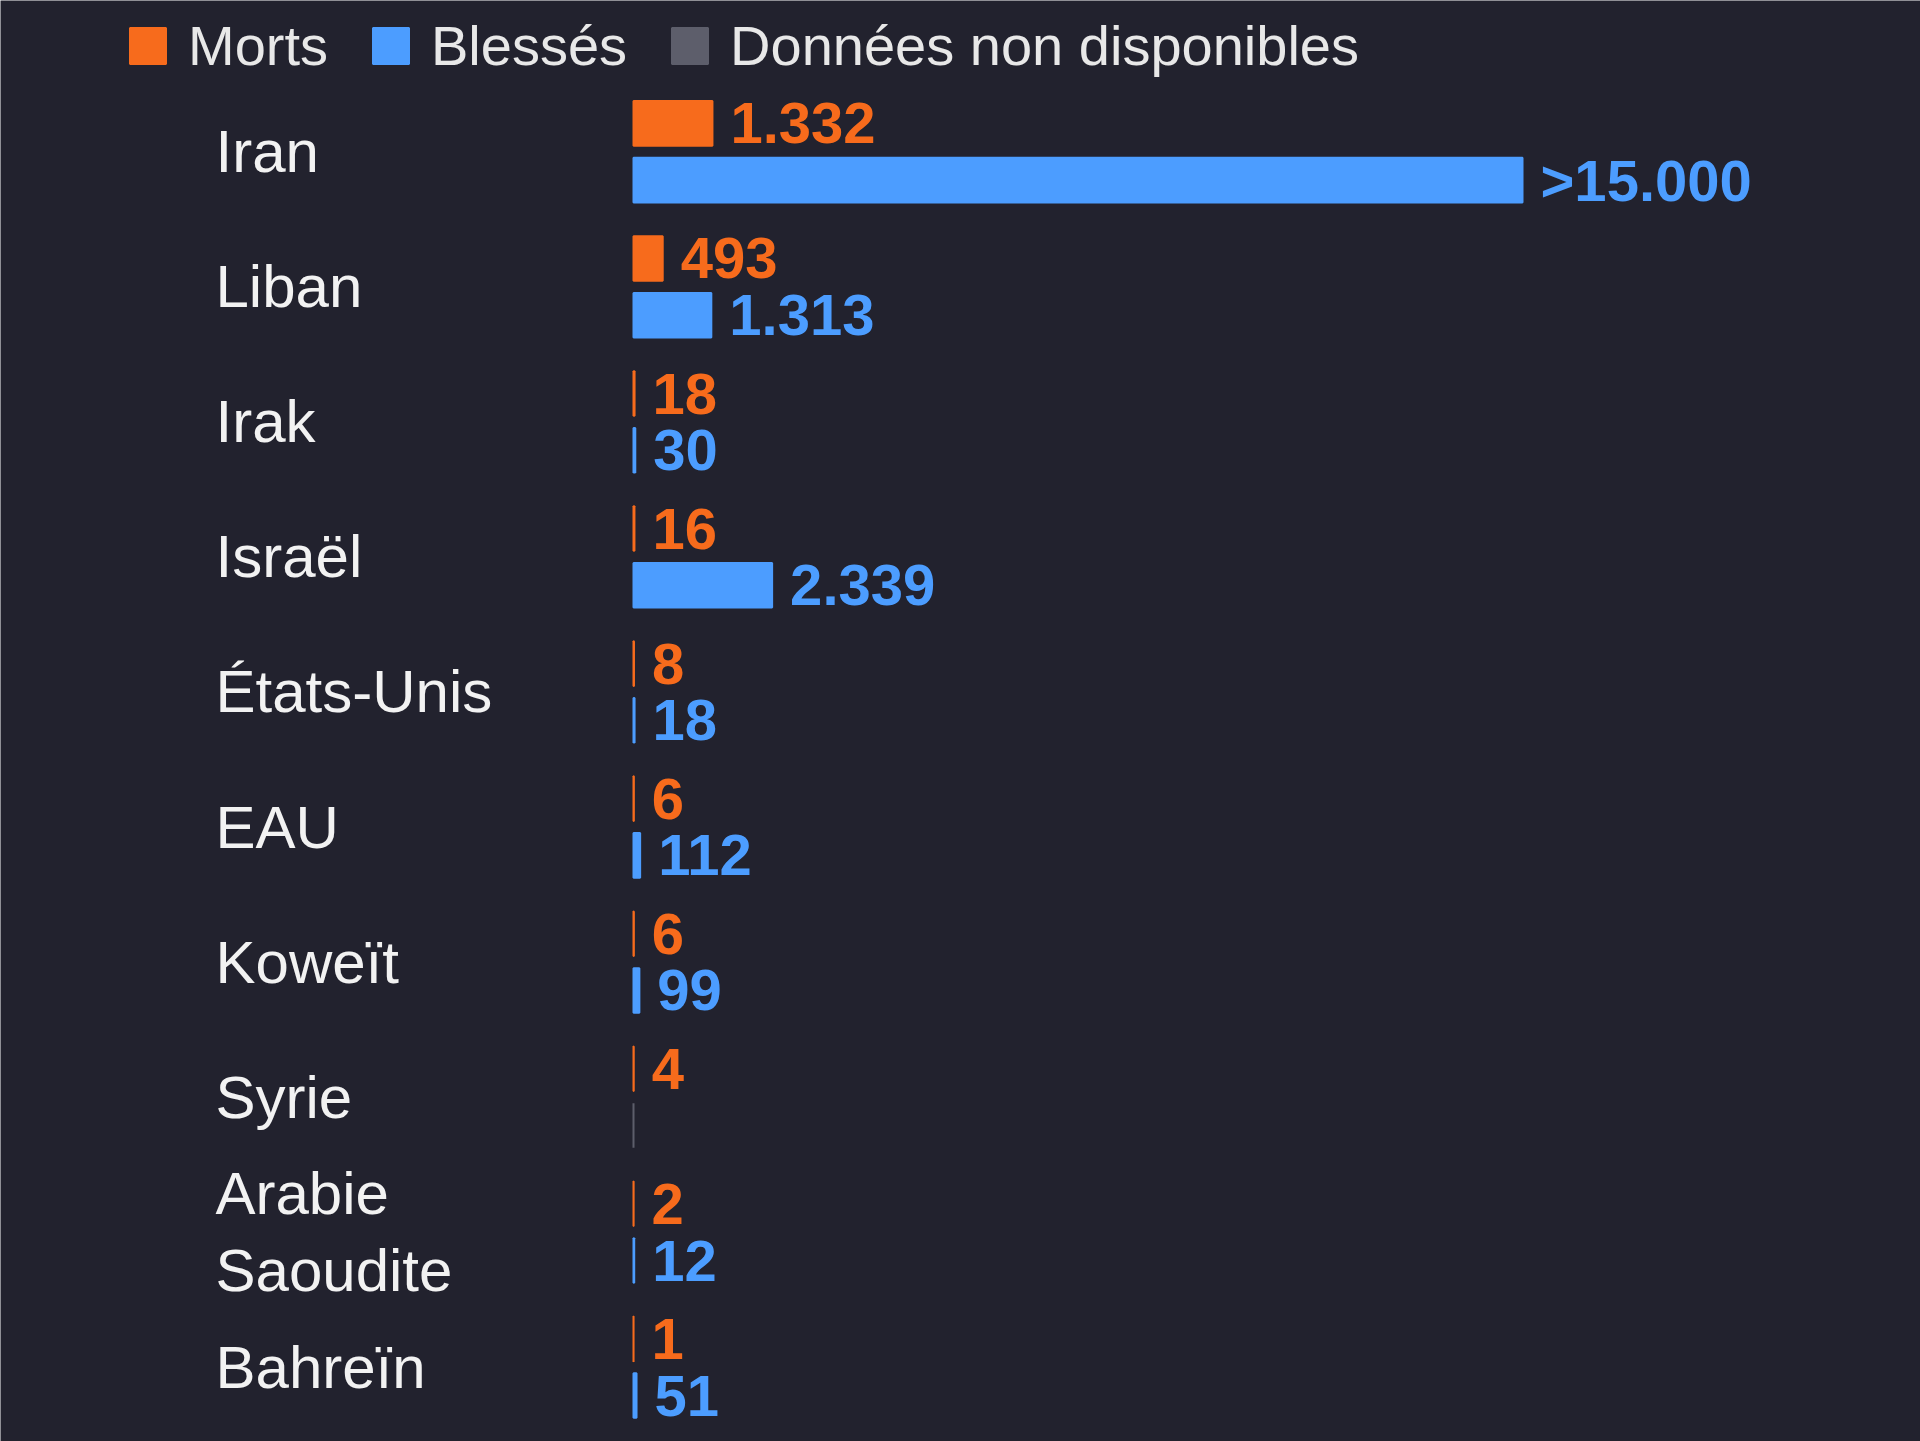 Image resolution: width=1920 pixels, height=1441 pixels. Describe the element at coordinates (289, 557) in the screenshot. I see `y-tick-label: Israël` at that location.